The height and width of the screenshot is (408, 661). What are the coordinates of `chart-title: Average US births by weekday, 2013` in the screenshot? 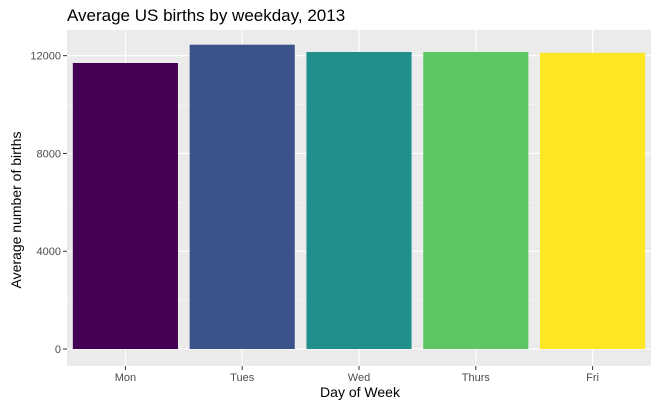 It's located at (206, 15).